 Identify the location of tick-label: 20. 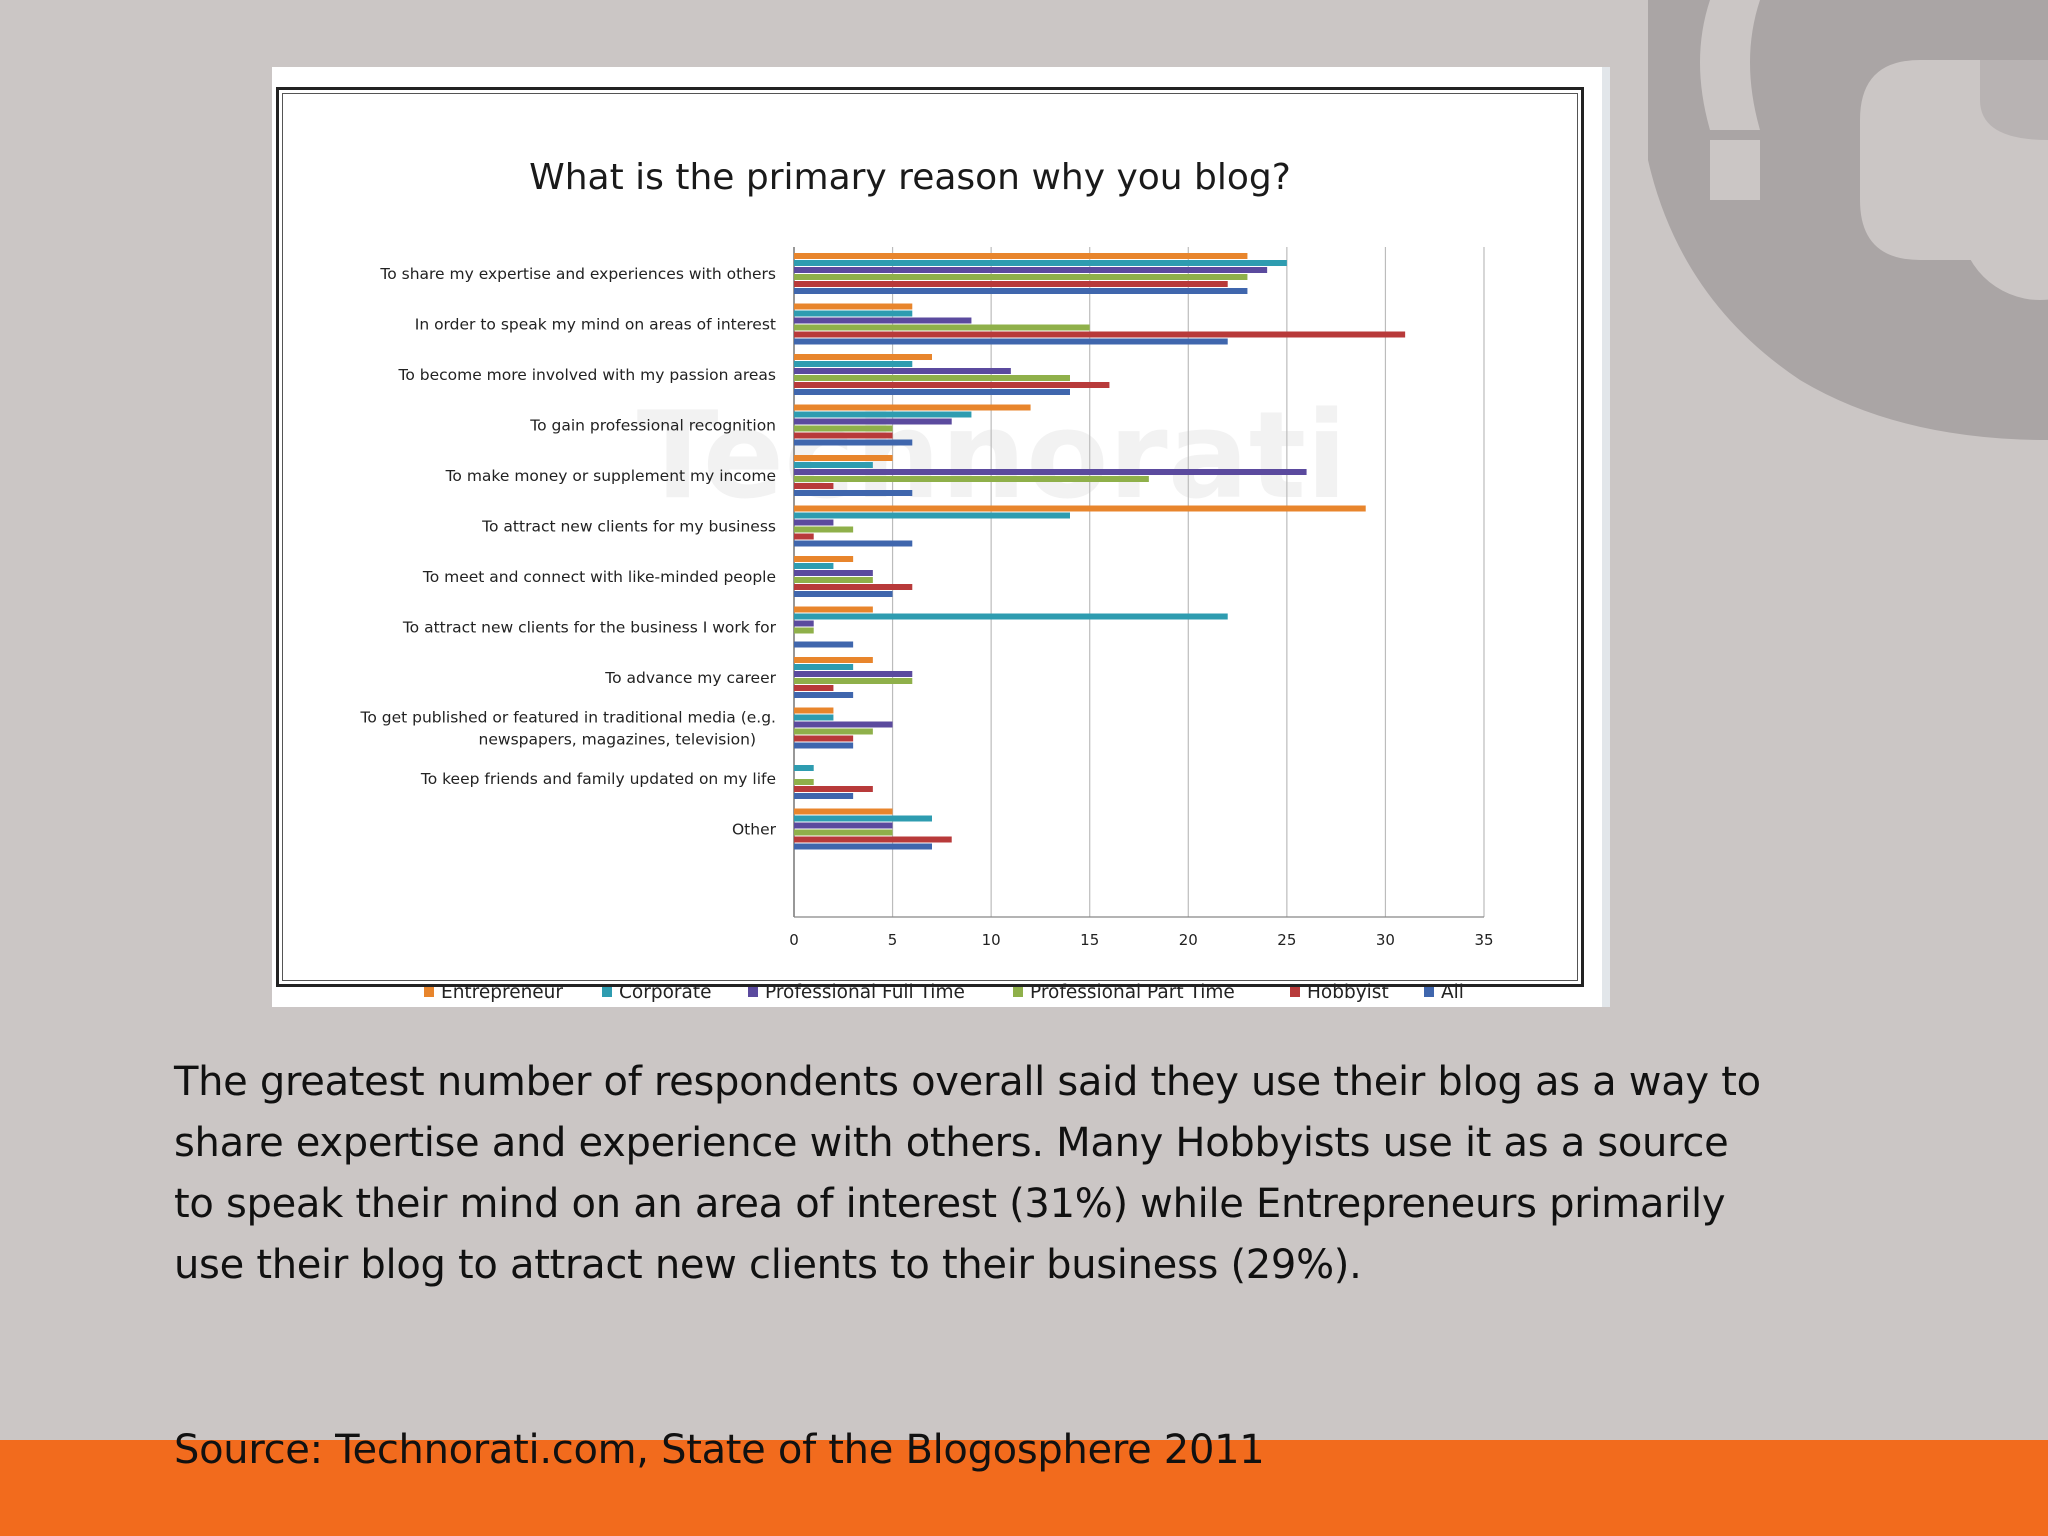
(1188, 940).